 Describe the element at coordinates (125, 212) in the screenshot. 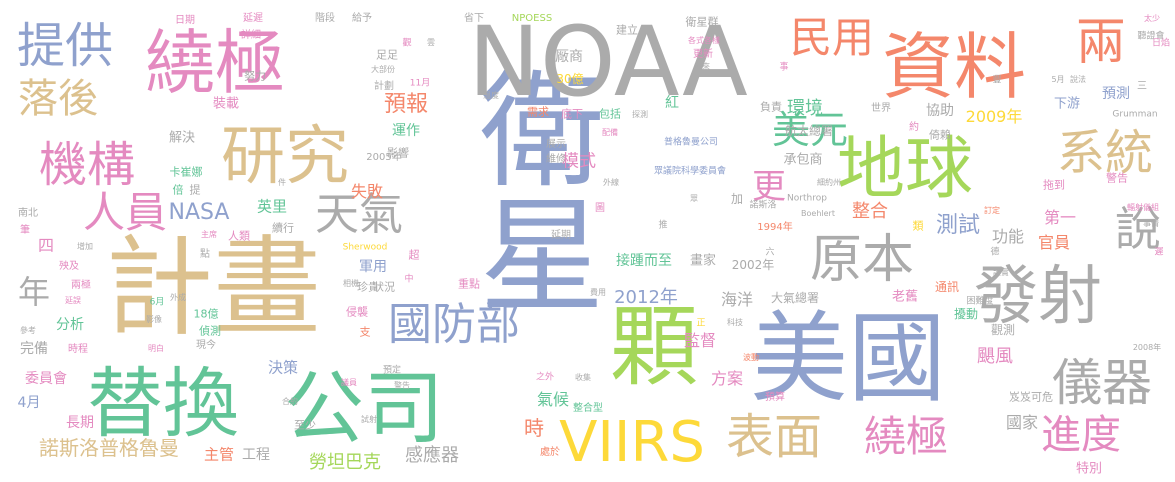

I see `word-renyuan: 人員` at that location.